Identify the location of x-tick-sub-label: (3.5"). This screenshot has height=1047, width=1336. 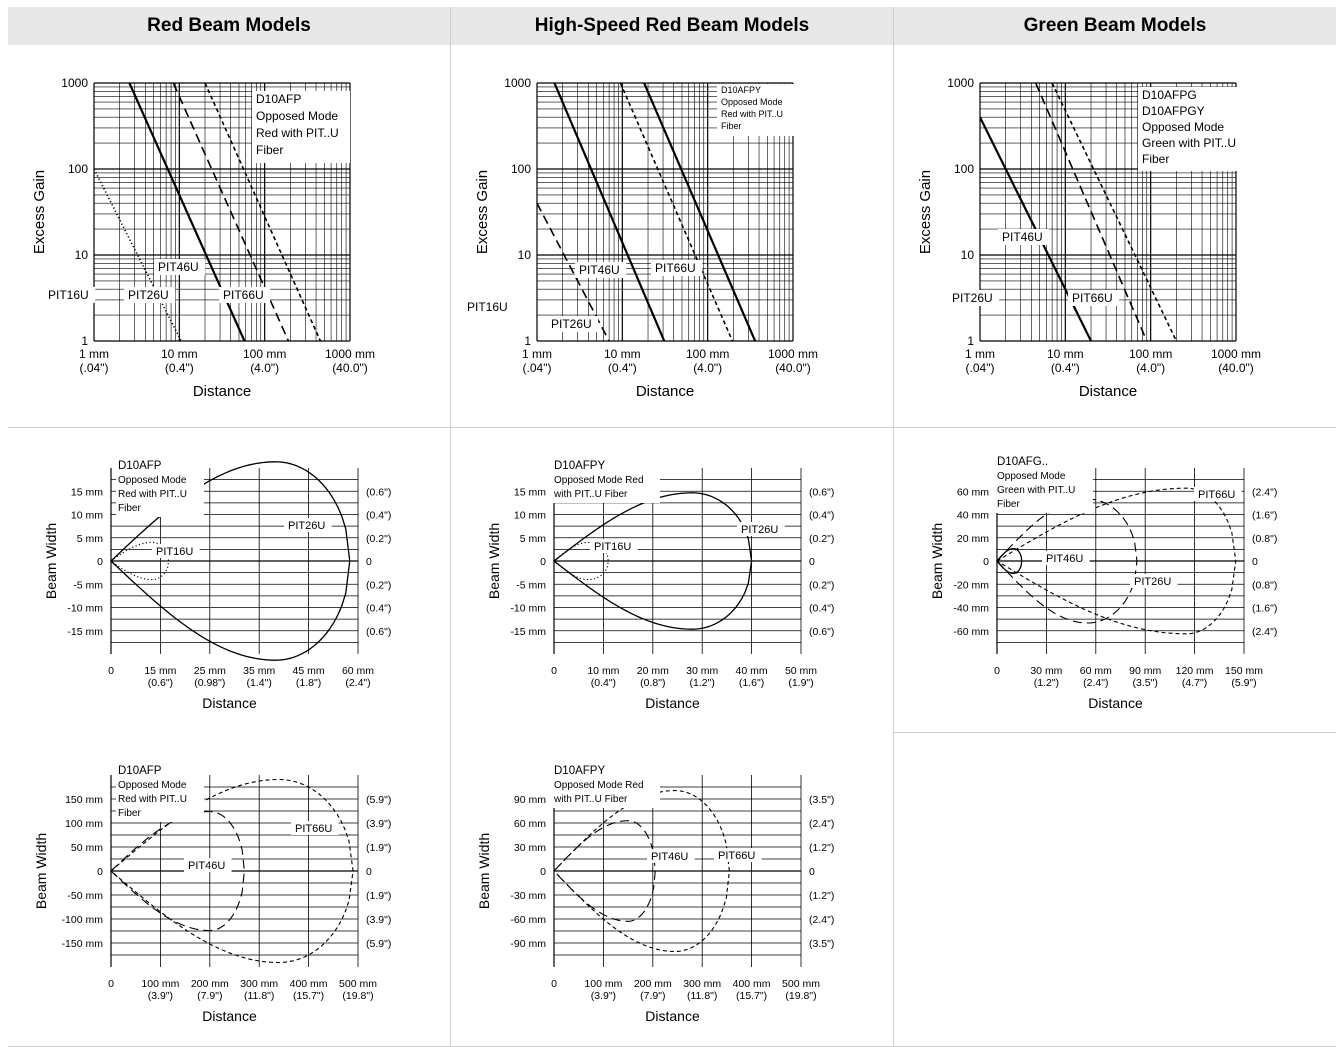
(1145, 683).